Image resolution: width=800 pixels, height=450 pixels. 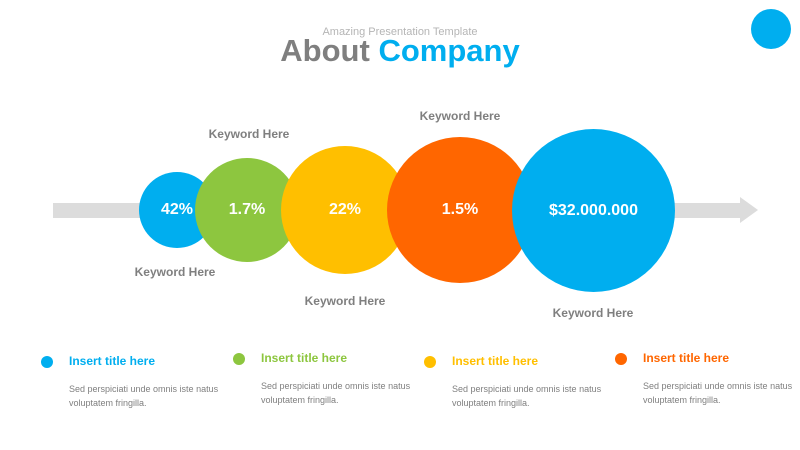 What do you see at coordinates (239, 359) in the screenshot?
I see `item-2-bullet` at bounding box center [239, 359].